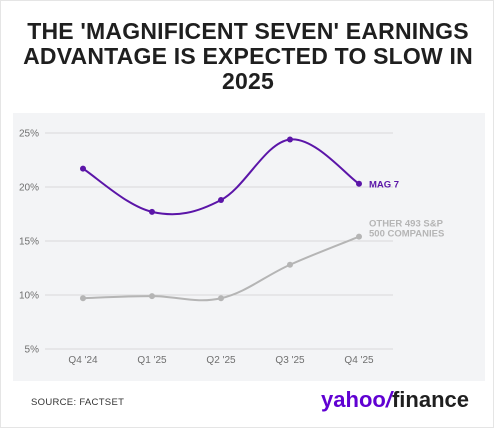 The width and height of the screenshot is (496, 430). Describe the element at coordinates (32, 350) in the screenshot. I see `y-tick-label: 5%` at that location.